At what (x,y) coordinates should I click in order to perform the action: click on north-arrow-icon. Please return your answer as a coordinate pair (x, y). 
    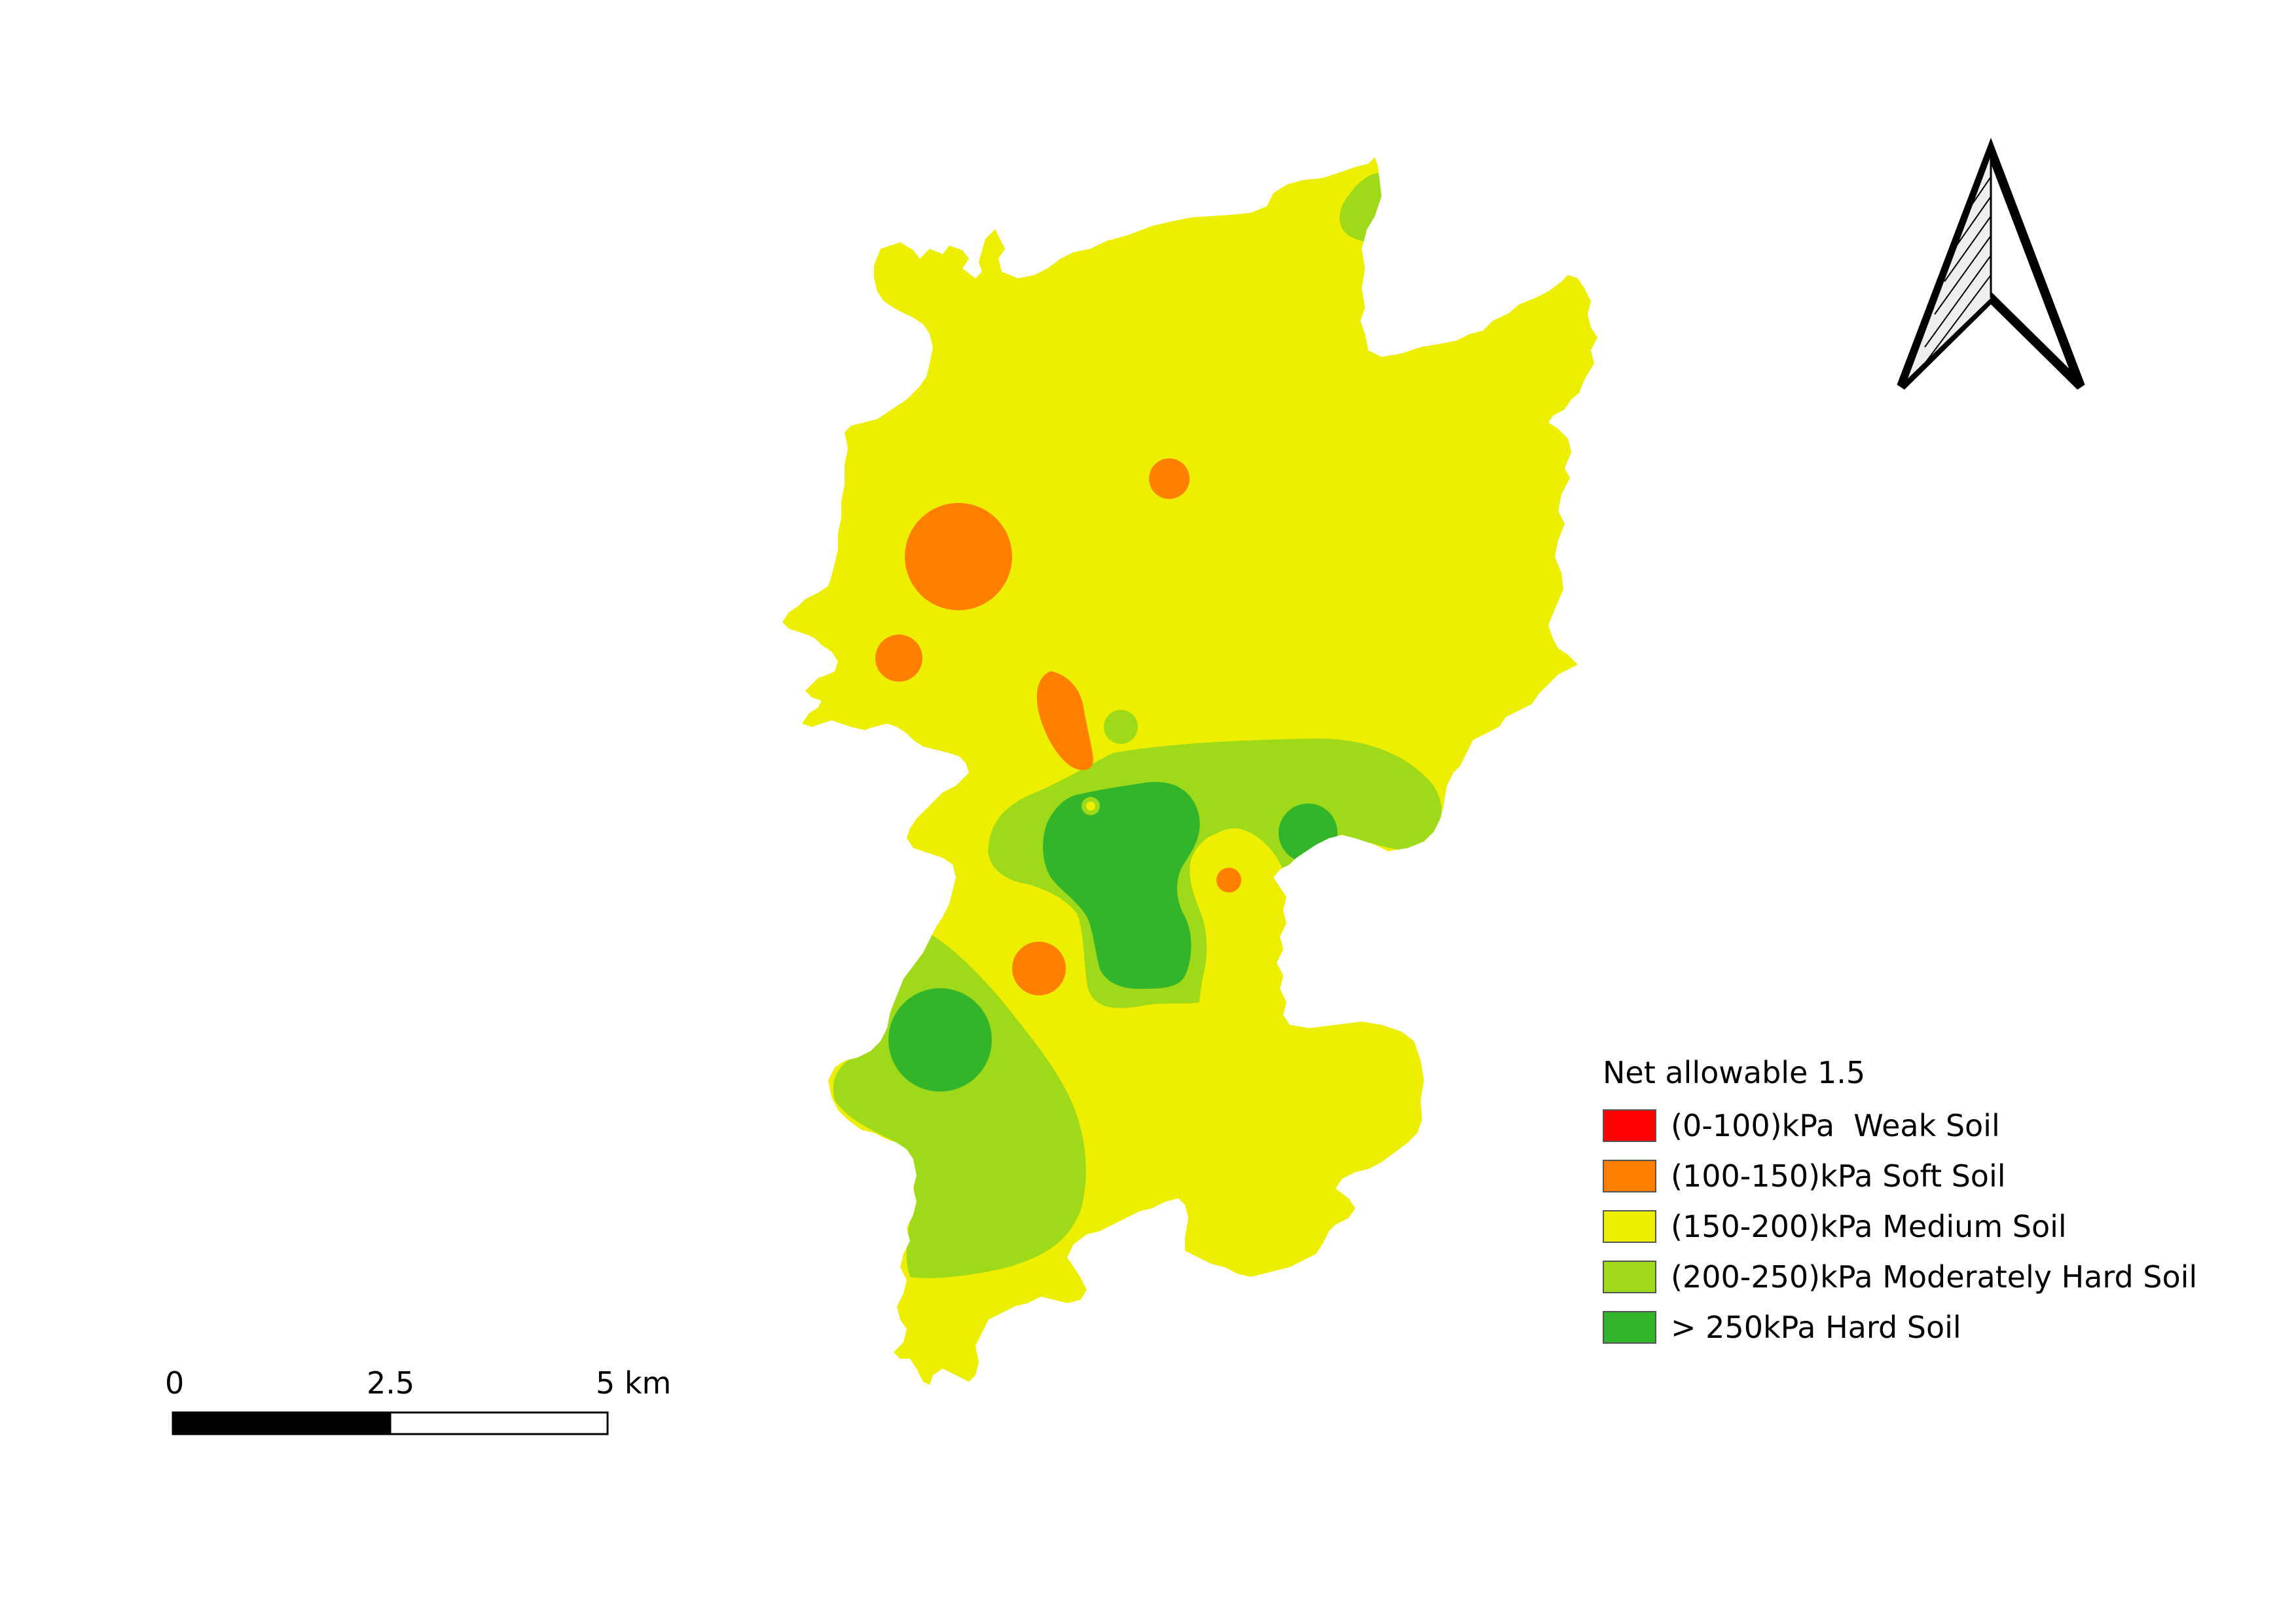
    Looking at the image, I should click on (1991, 264).